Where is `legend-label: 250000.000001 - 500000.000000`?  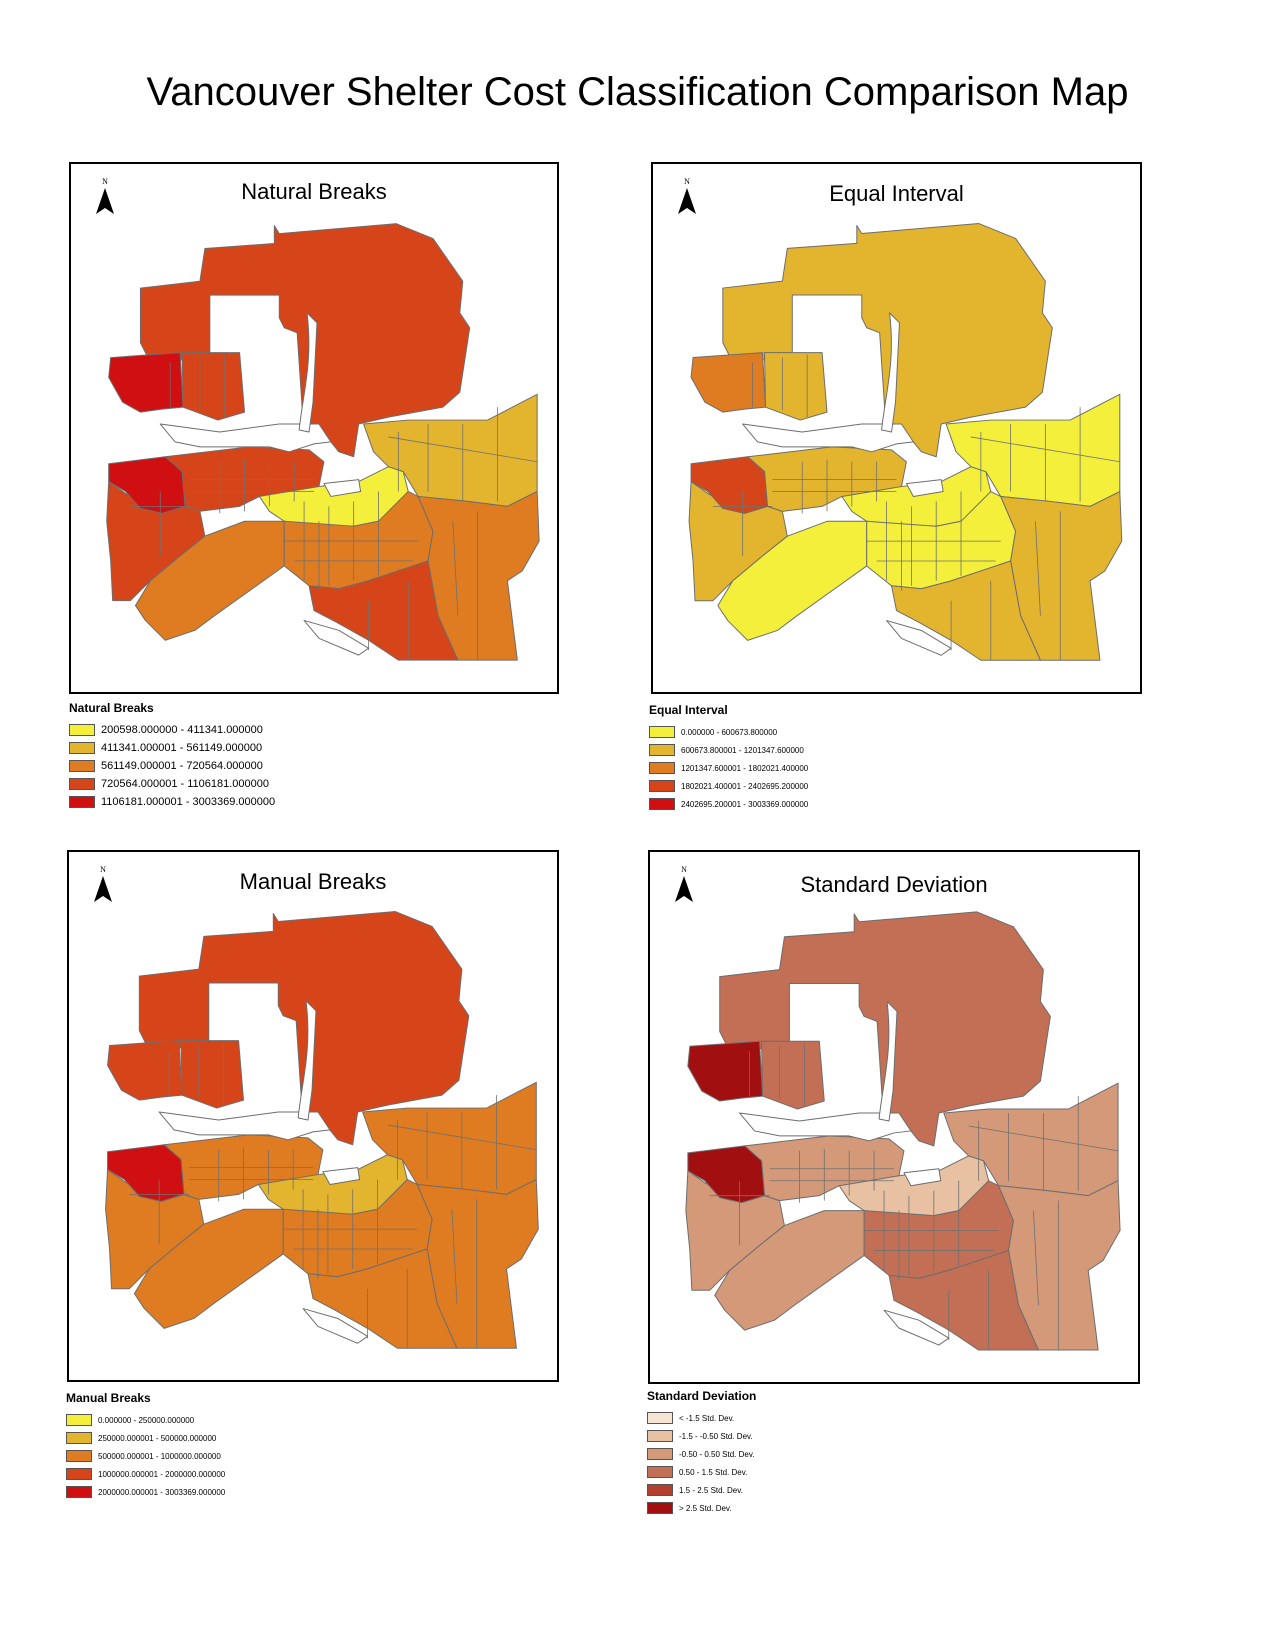
legend-label: 250000.000001 - 500000.000000 is located at coordinates (157, 1438).